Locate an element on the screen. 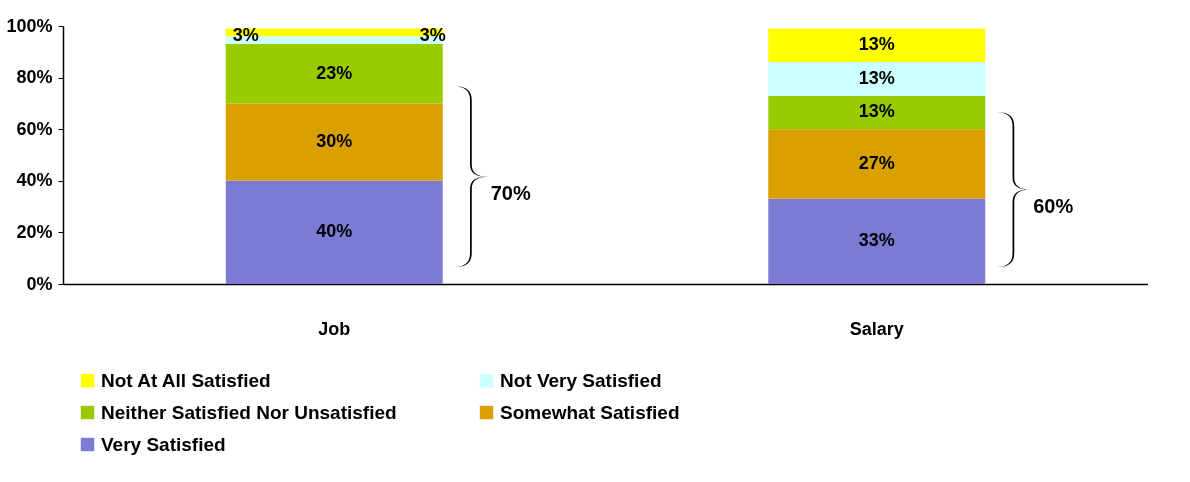 Image resolution: width=1190 pixels, height=482 pixels. legend-label: Neither Satisfied Nor Unsatisfied is located at coordinates (249, 412).